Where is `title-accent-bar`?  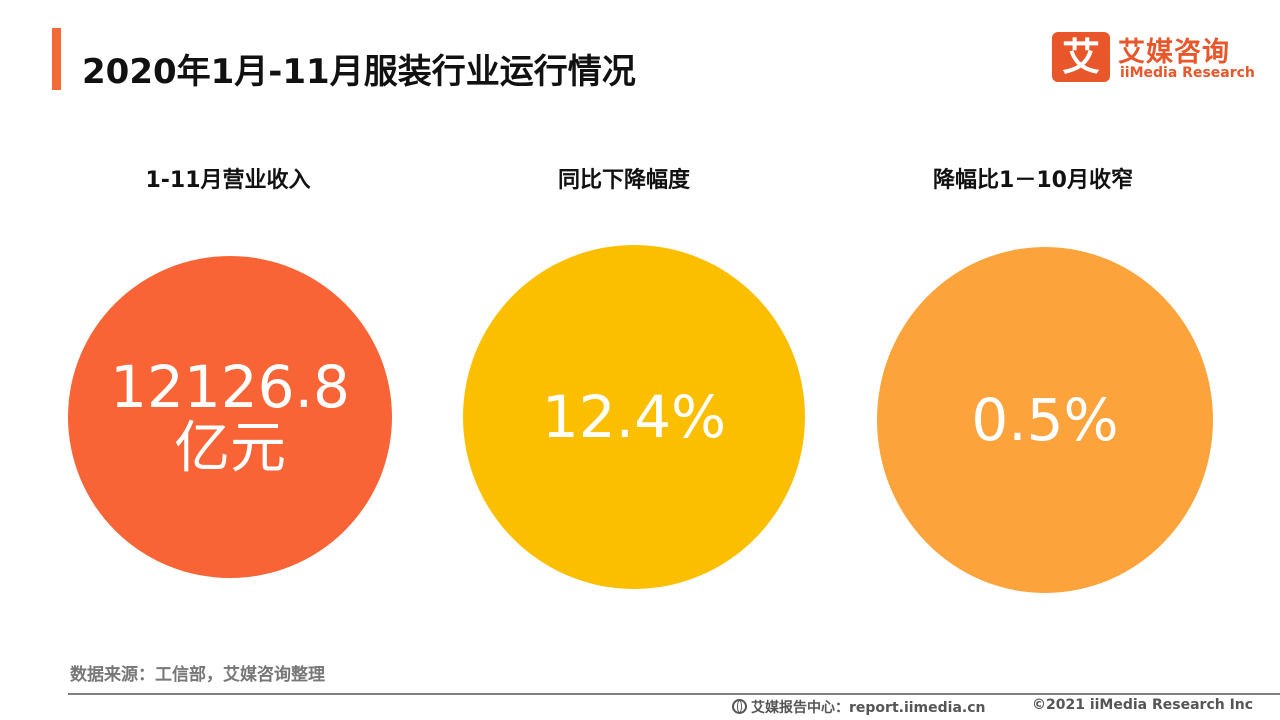 title-accent-bar is located at coordinates (56, 59).